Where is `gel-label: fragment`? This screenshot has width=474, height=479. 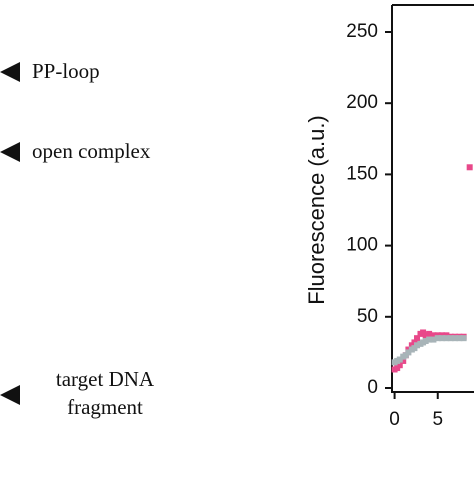
gel-label: fragment is located at coordinates (105, 407).